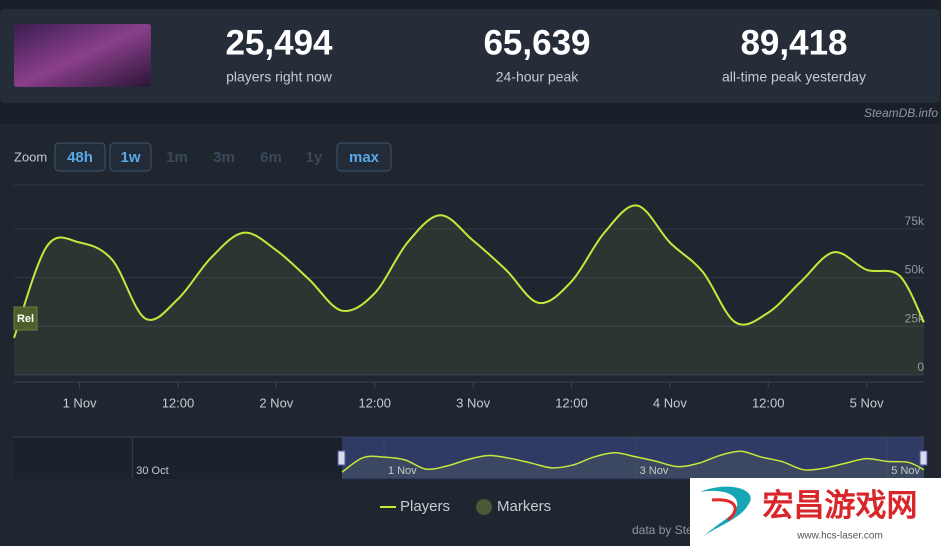 This screenshot has width=941, height=546. I want to click on navigator-content: 30 Oct 1 Nov 3 Nov 5 Nov, so click(529, 458).